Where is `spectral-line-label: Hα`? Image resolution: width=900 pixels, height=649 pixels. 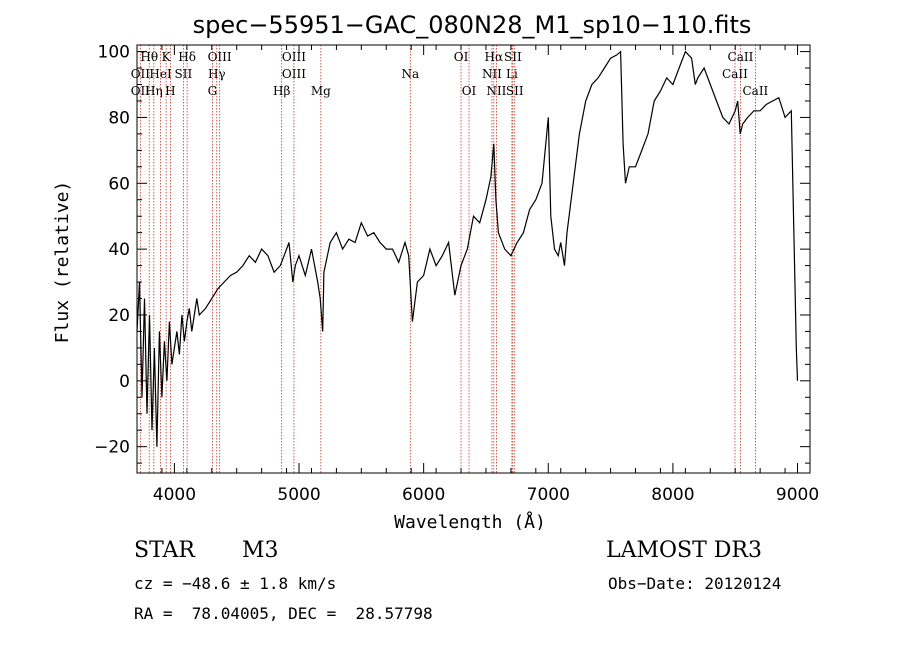
spectral-line-label: Hα is located at coordinates (494, 57).